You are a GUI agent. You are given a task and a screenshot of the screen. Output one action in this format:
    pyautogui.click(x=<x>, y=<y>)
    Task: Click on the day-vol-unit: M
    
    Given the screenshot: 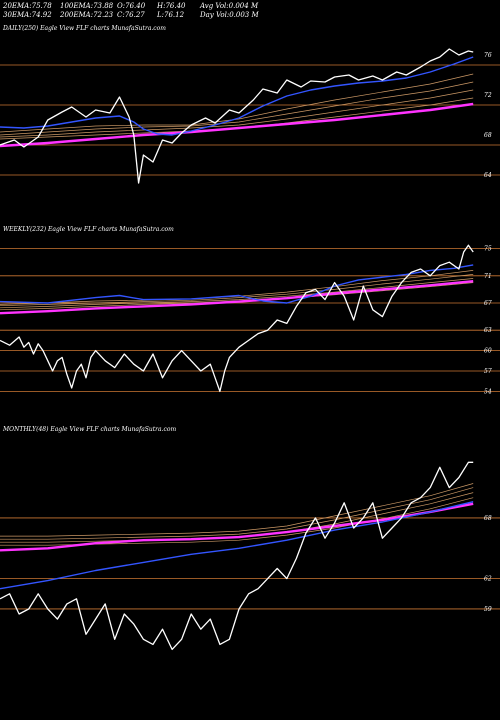 What is the action you would take?
    pyautogui.click(x=255, y=15)
    